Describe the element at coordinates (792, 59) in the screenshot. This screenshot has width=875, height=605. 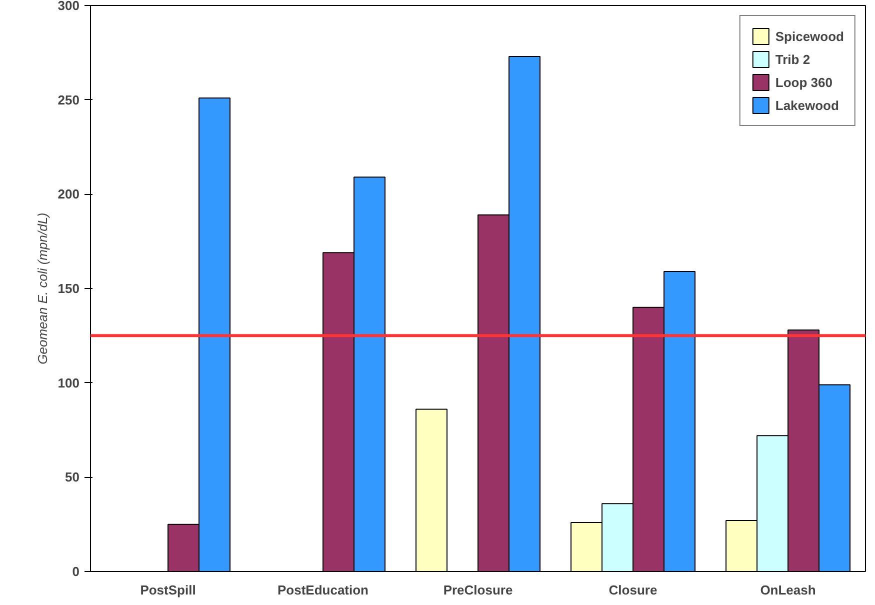
I see `legend-label: Trib 2` at that location.